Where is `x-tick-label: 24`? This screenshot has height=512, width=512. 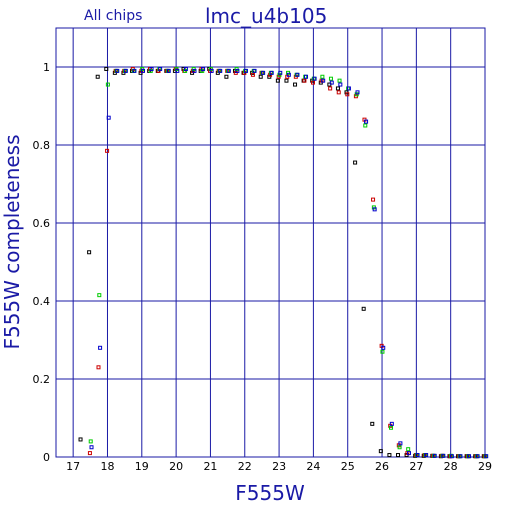
x-tick-label: 24 is located at coordinates (313, 466).